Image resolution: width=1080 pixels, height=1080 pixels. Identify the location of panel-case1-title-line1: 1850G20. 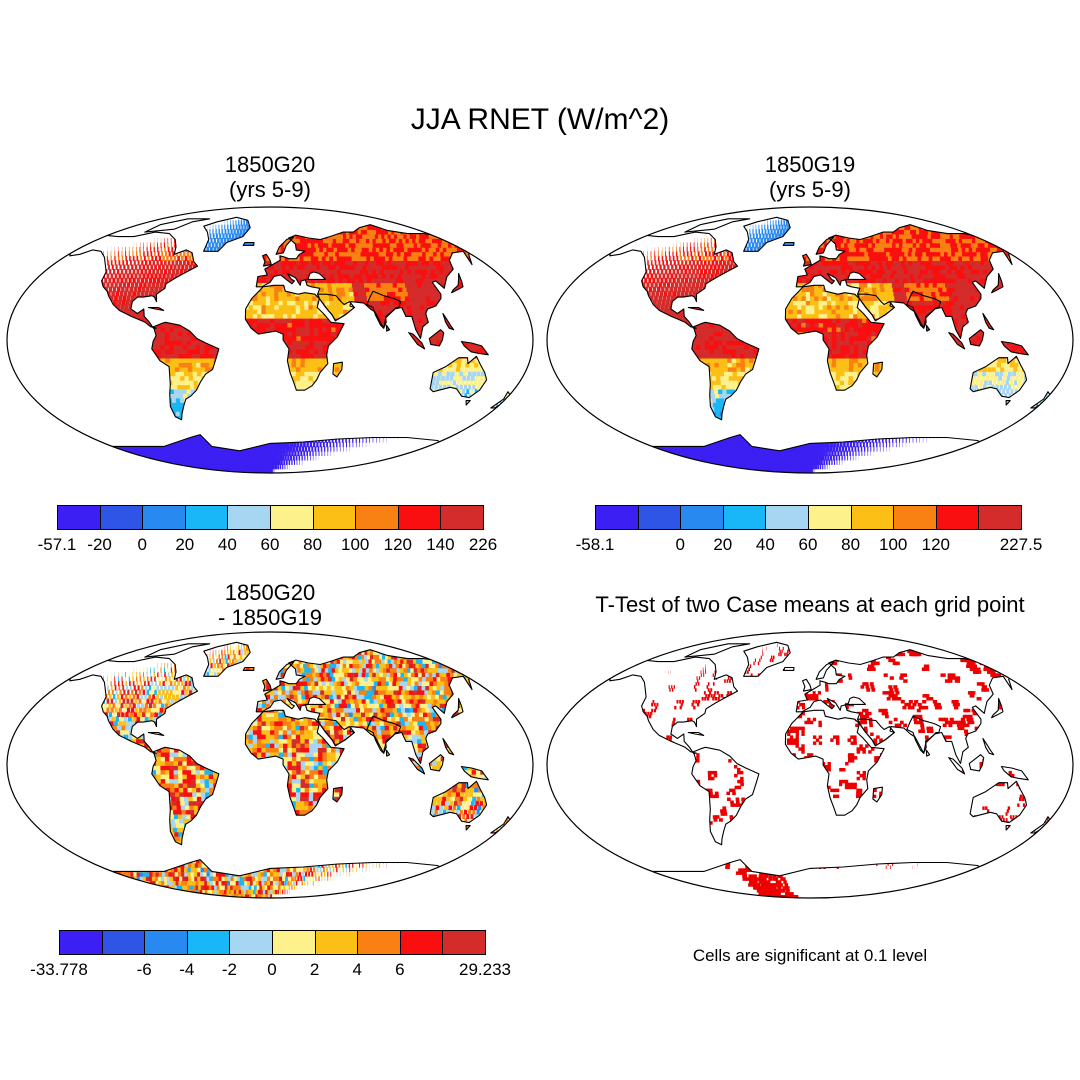
(270, 164).